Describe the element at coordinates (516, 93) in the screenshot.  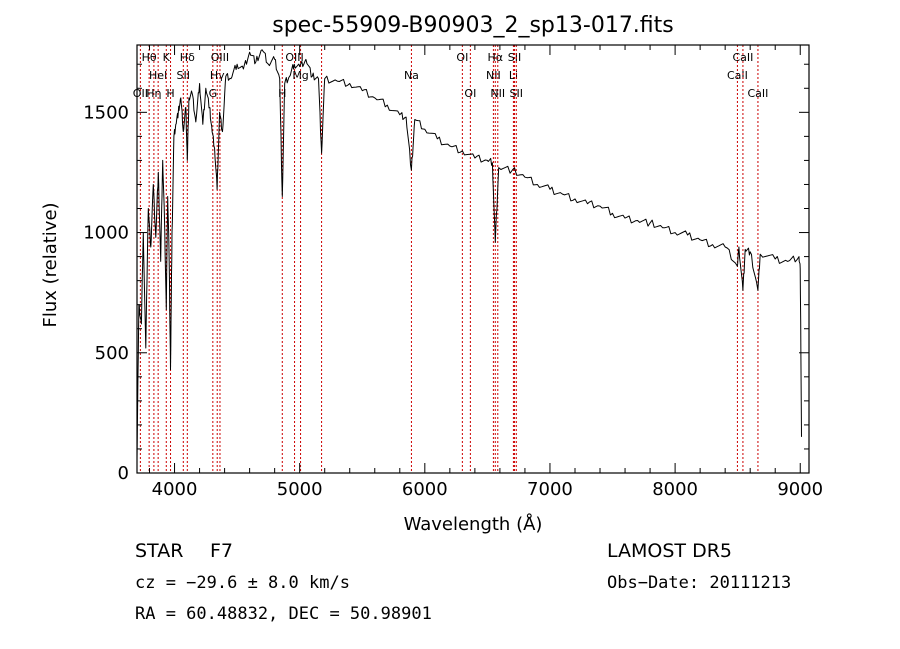
I see `marker-label-23-0: SII` at that location.